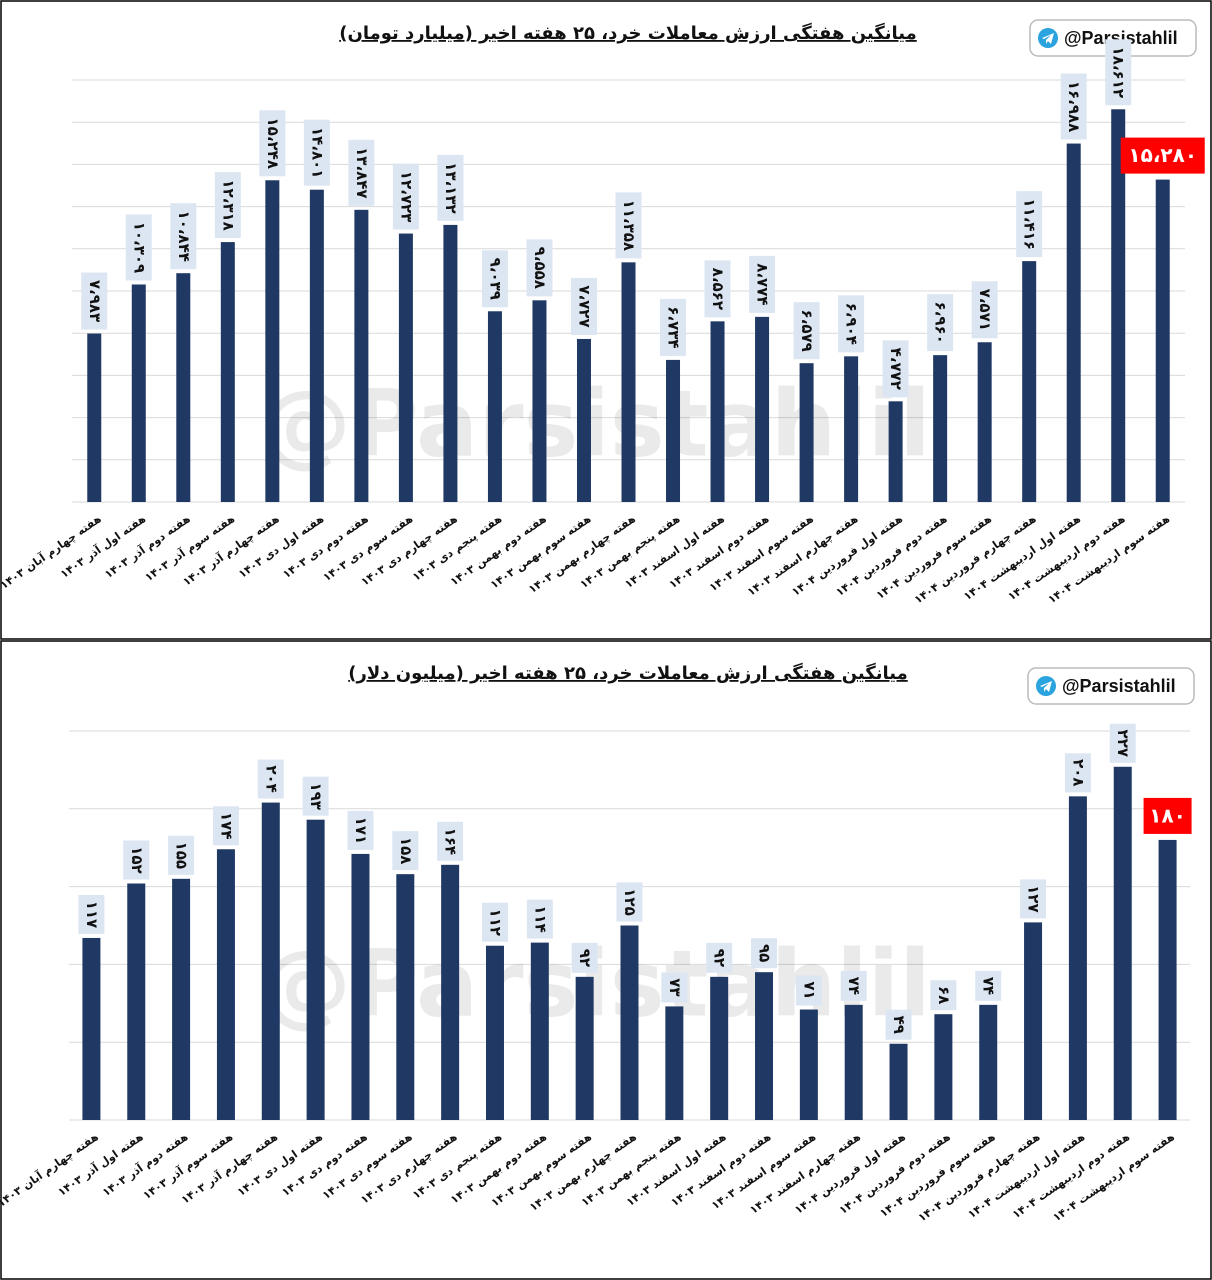  I want to click on value-label: ۱۸۰, so click(1167, 815).